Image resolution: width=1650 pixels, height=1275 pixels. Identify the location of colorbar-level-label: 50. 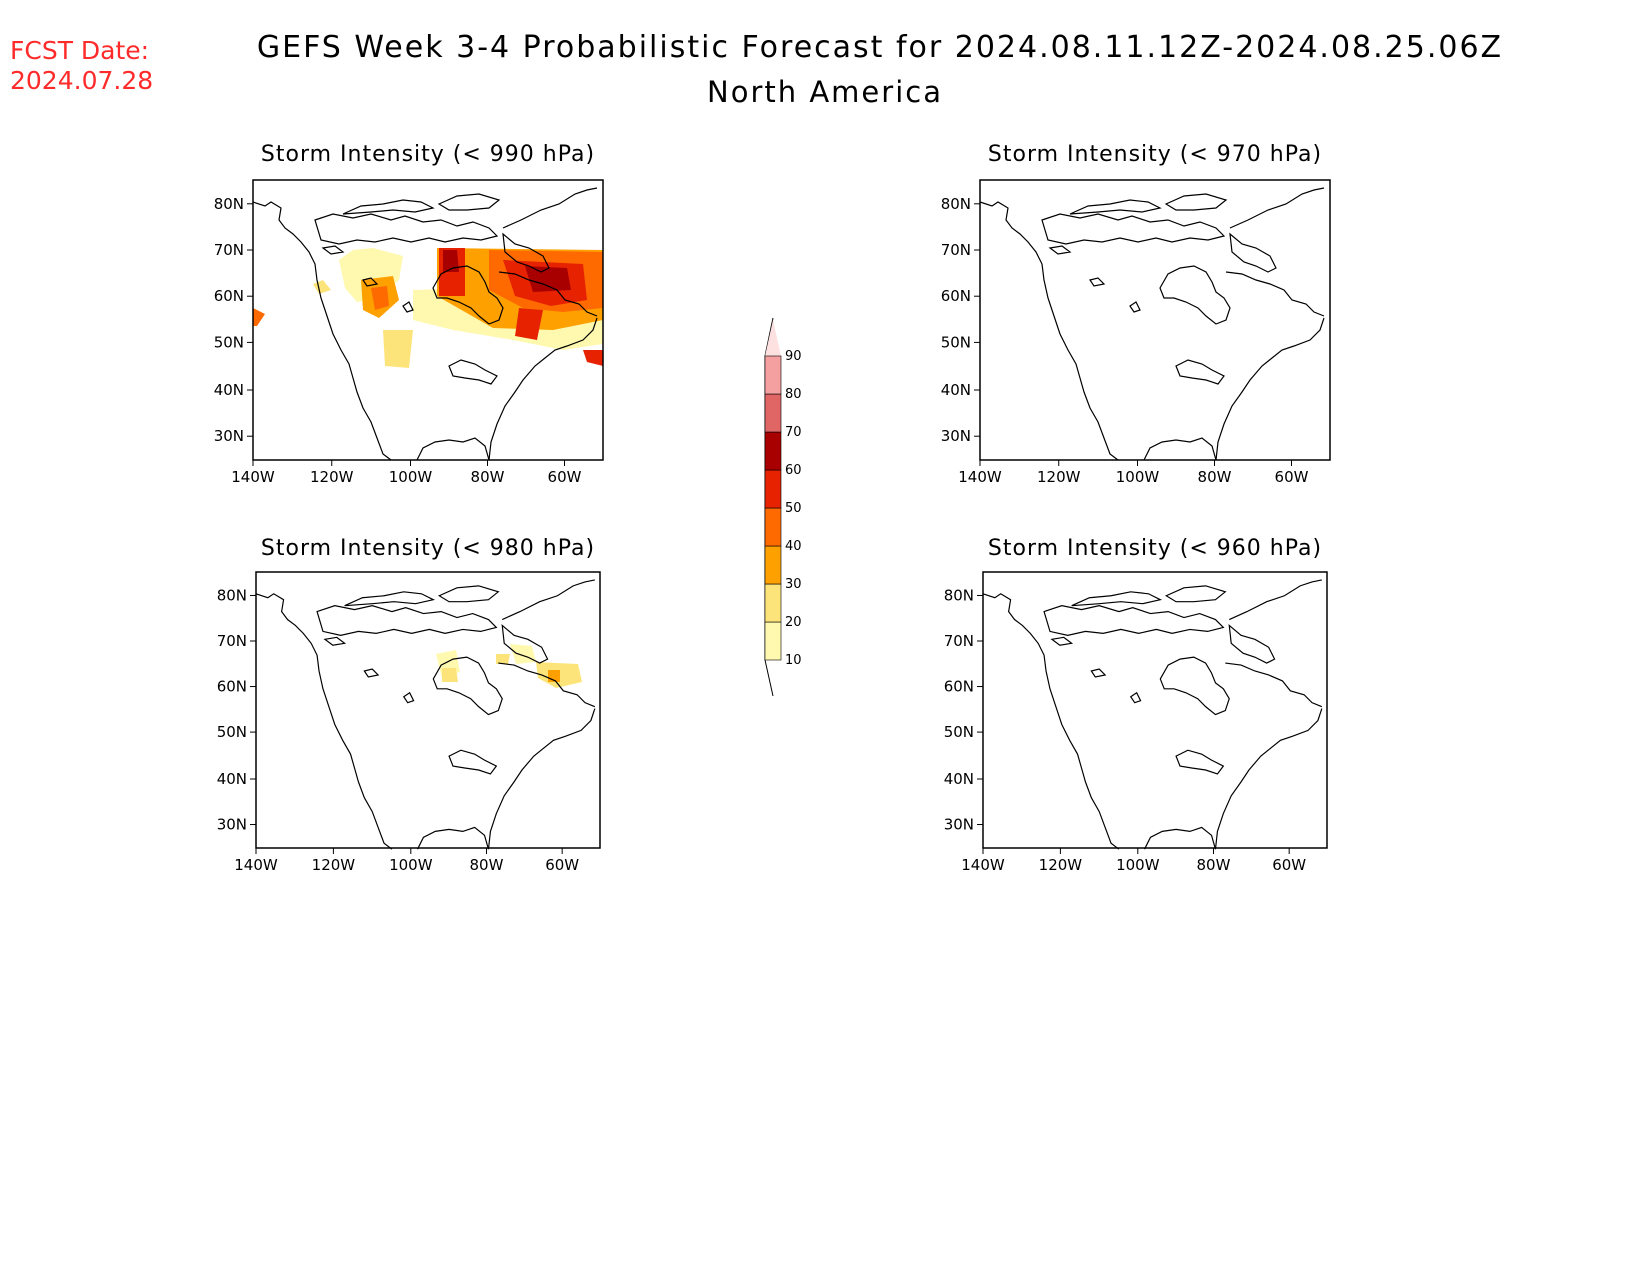
(793, 508).